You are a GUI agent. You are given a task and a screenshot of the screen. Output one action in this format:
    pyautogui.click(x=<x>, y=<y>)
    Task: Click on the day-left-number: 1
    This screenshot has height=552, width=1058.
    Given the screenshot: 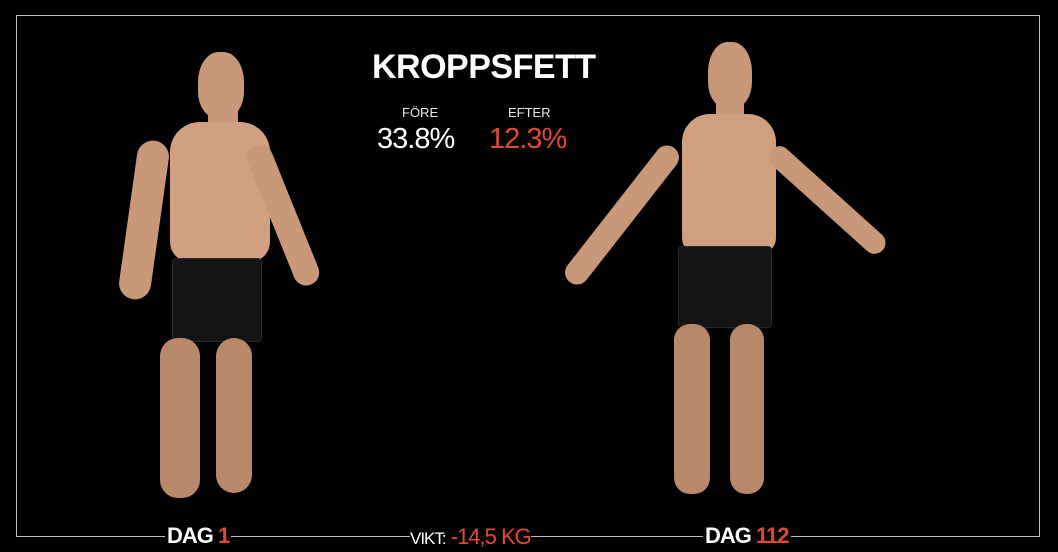 What is the action you would take?
    pyautogui.click(x=224, y=535)
    